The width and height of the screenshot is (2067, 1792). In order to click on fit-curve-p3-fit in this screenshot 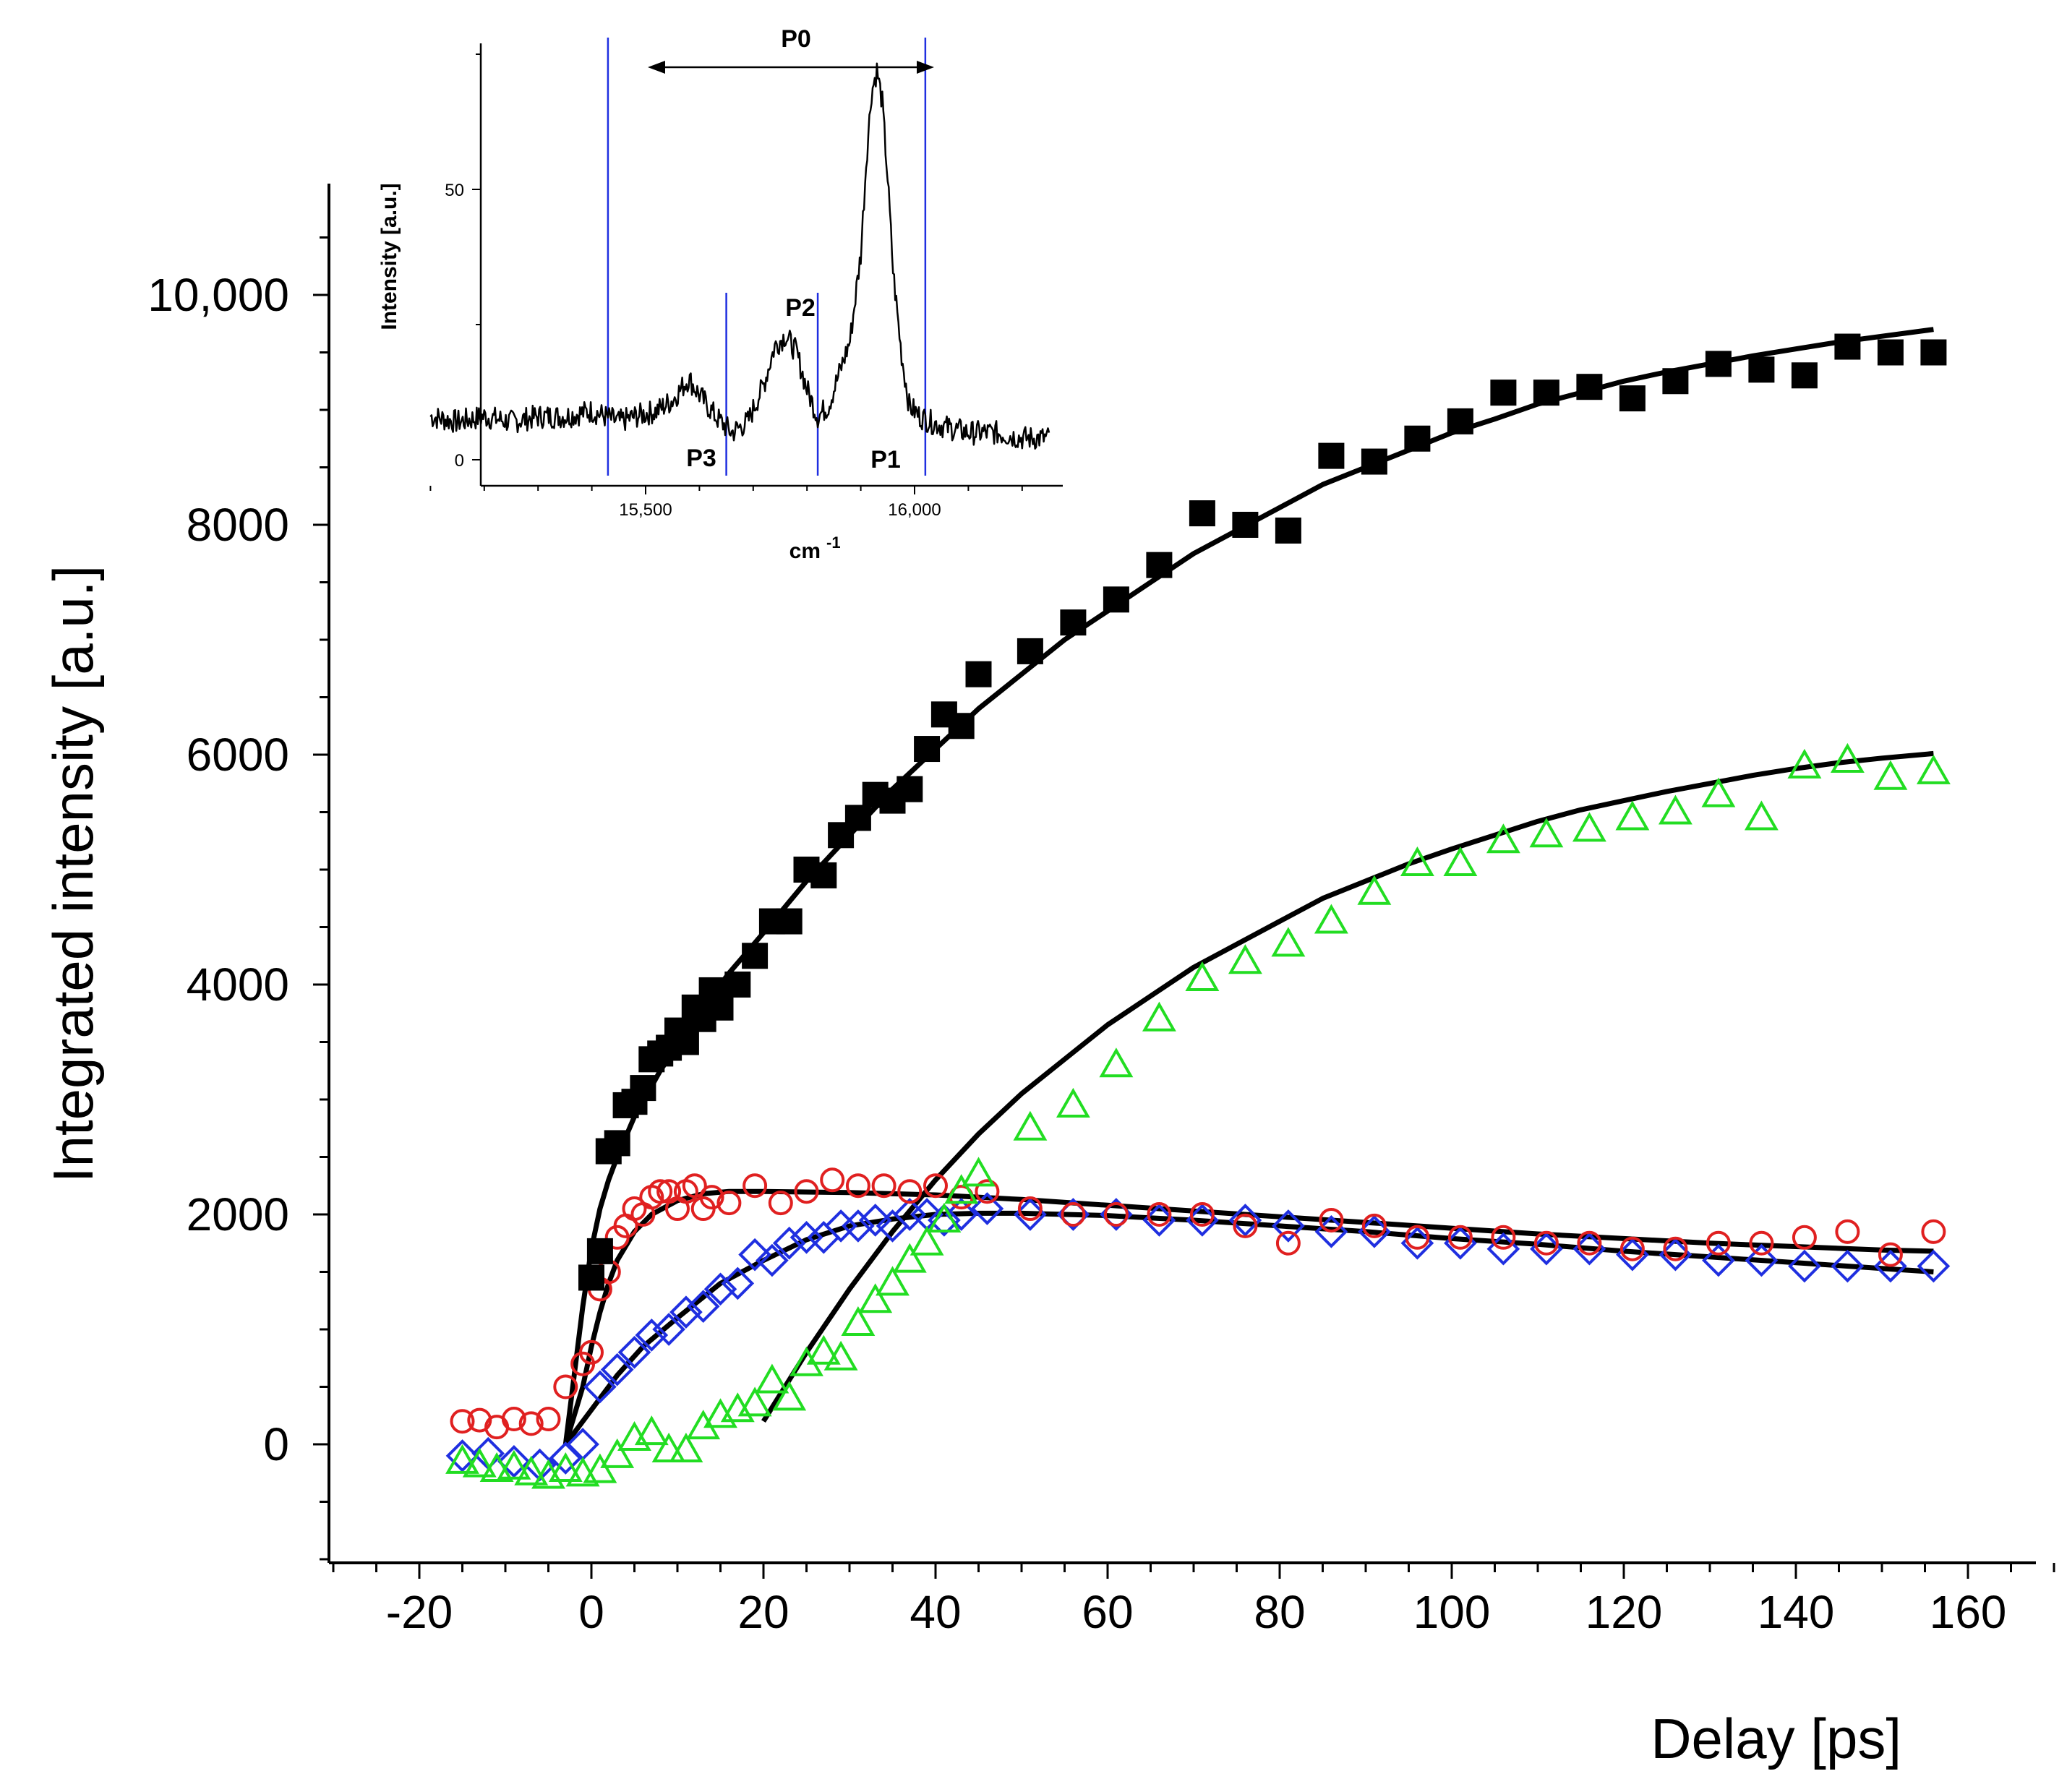, I will do `click(1248, 1328)`.